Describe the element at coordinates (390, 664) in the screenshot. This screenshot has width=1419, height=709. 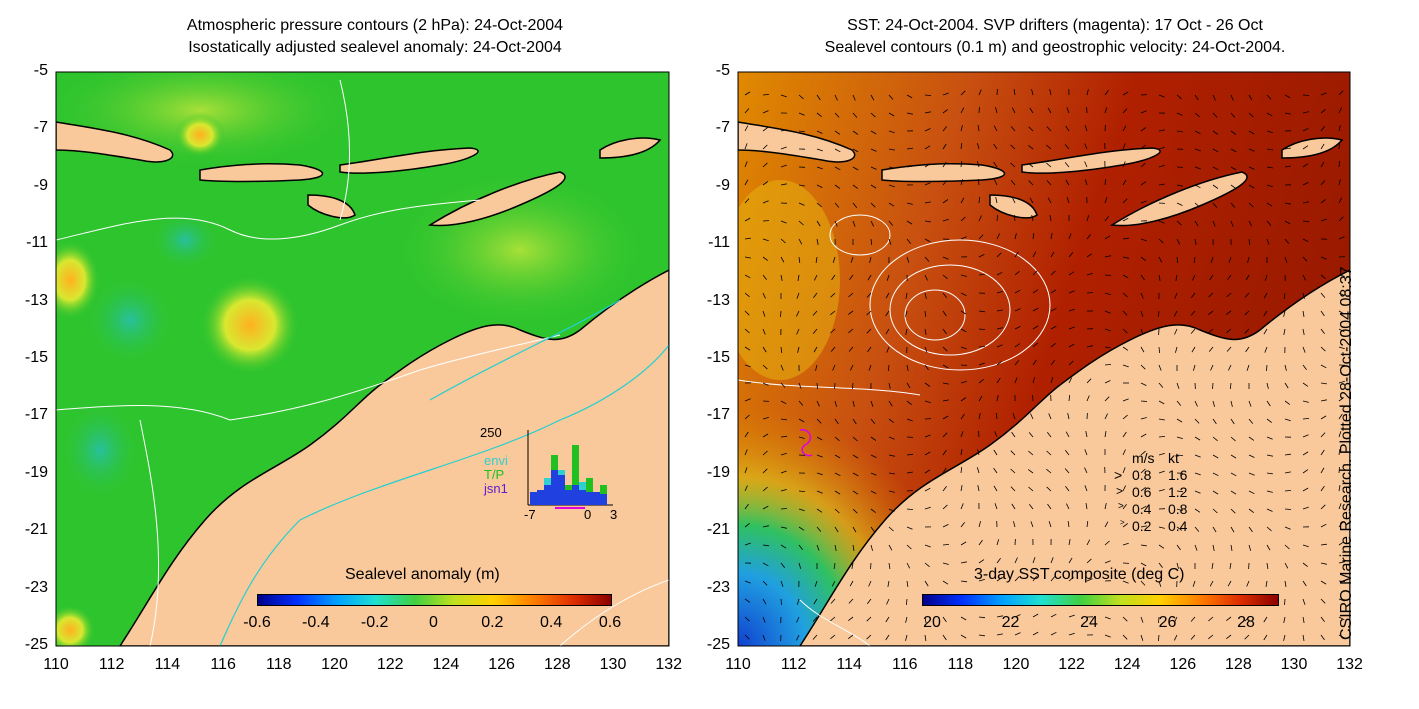
I see `x-tick-label: 122` at that location.